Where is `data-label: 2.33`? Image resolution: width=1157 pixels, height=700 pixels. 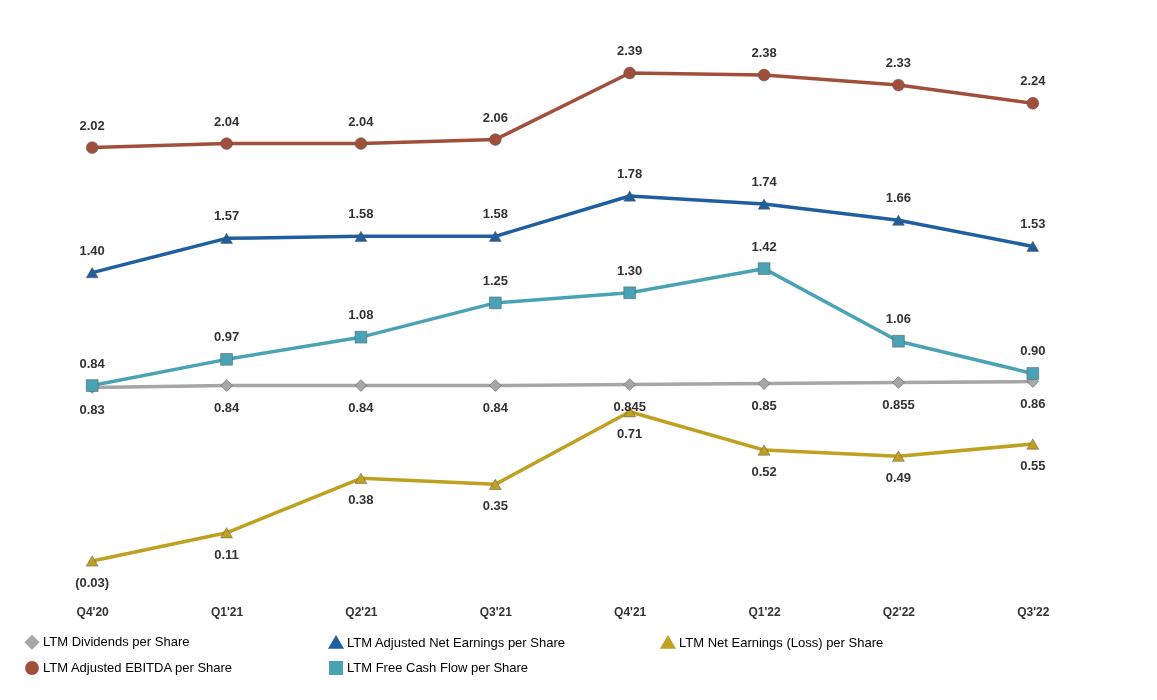
data-label: 2.33 is located at coordinates (898, 63).